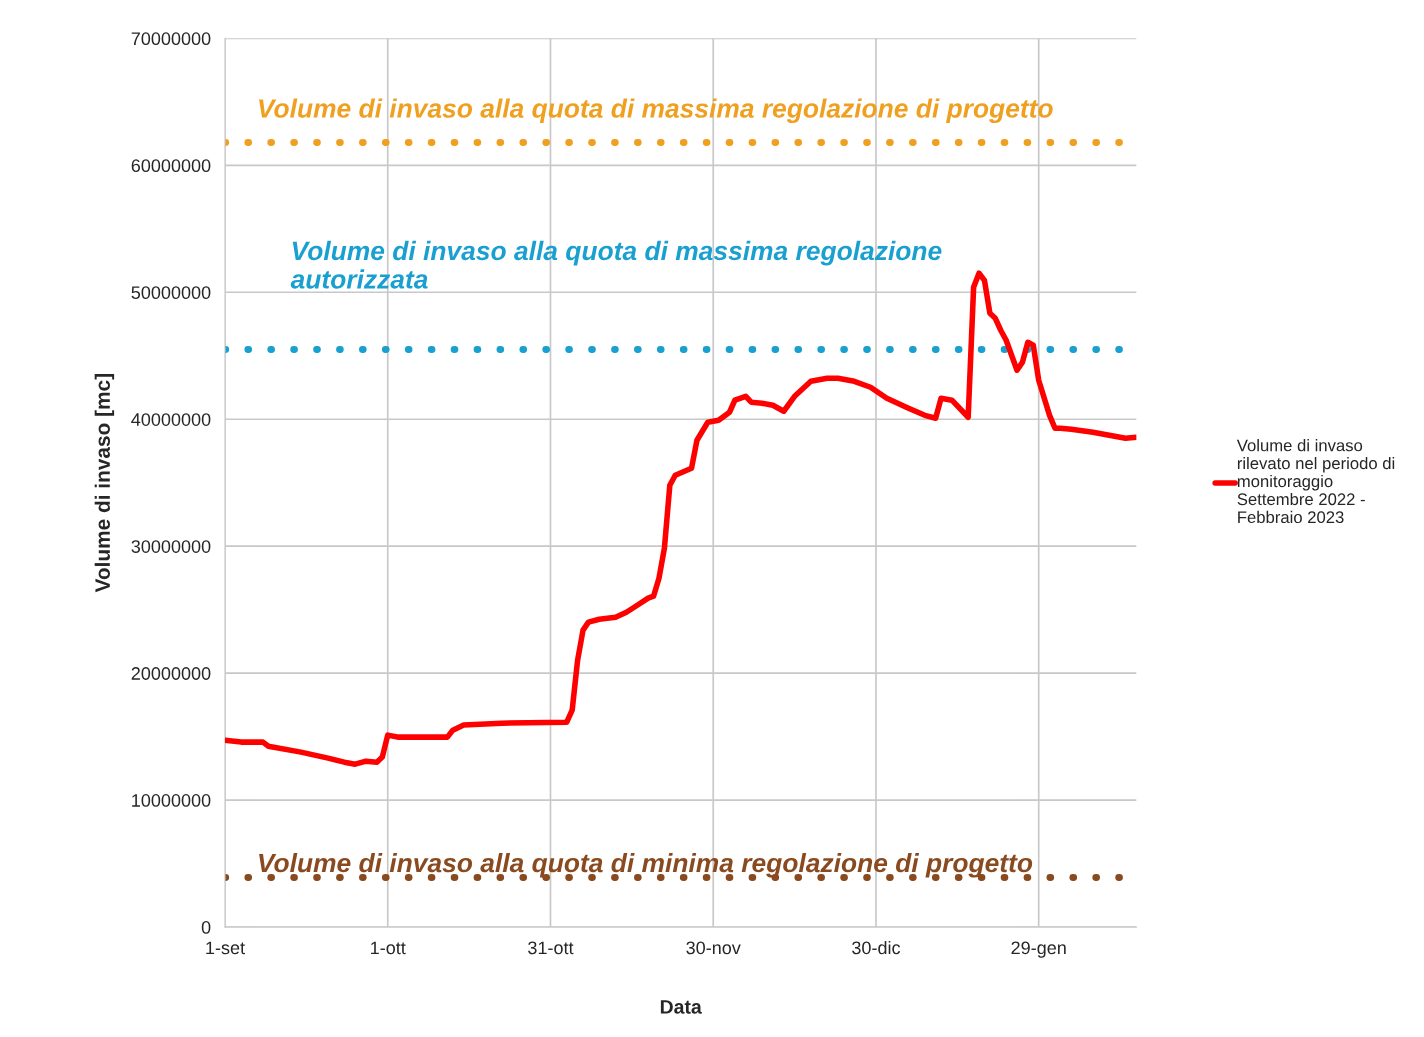 This screenshot has width=1424, height=1037. Describe the element at coordinates (171, 166) in the screenshot. I see `y-tick-label: 60000000` at that location.